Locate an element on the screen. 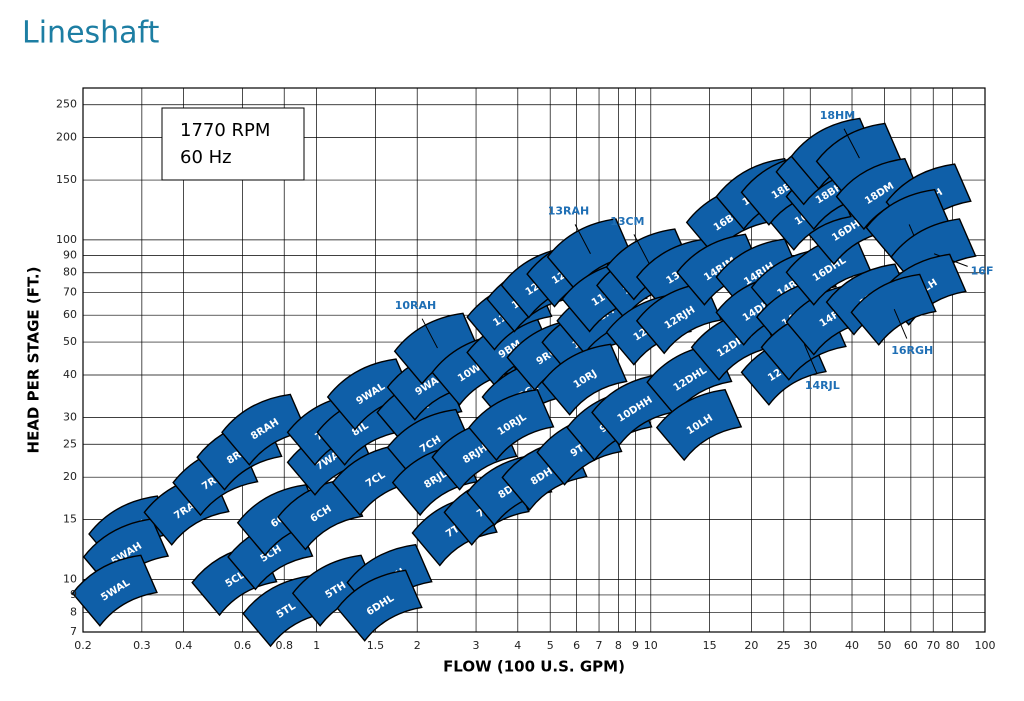 This screenshot has height=701, width=1024. x-tick-label: 3 is located at coordinates (476, 645).